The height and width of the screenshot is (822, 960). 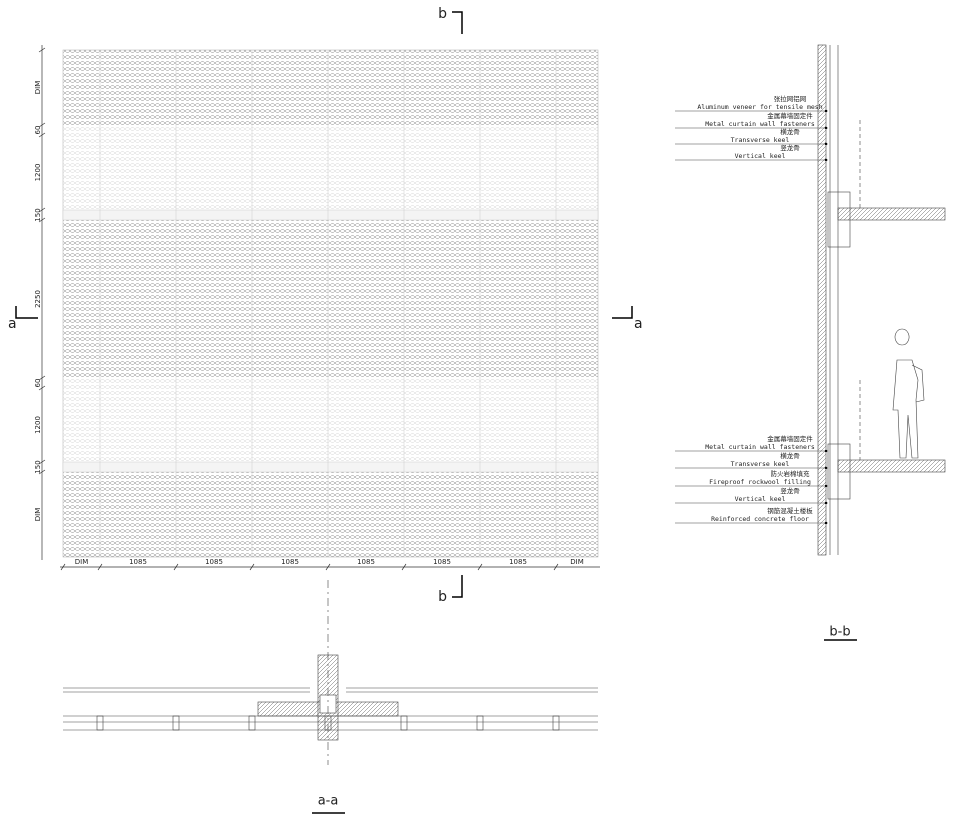 I want to click on annotation-en: Aluminum veneer for tensile mesh, so click(x=759, y=107).